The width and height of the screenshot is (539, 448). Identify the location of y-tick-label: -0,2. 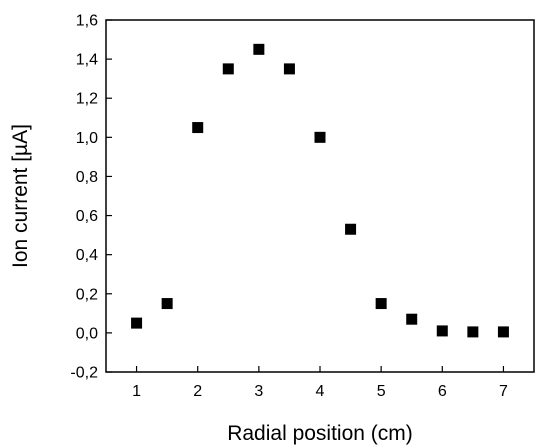
(84, 373).